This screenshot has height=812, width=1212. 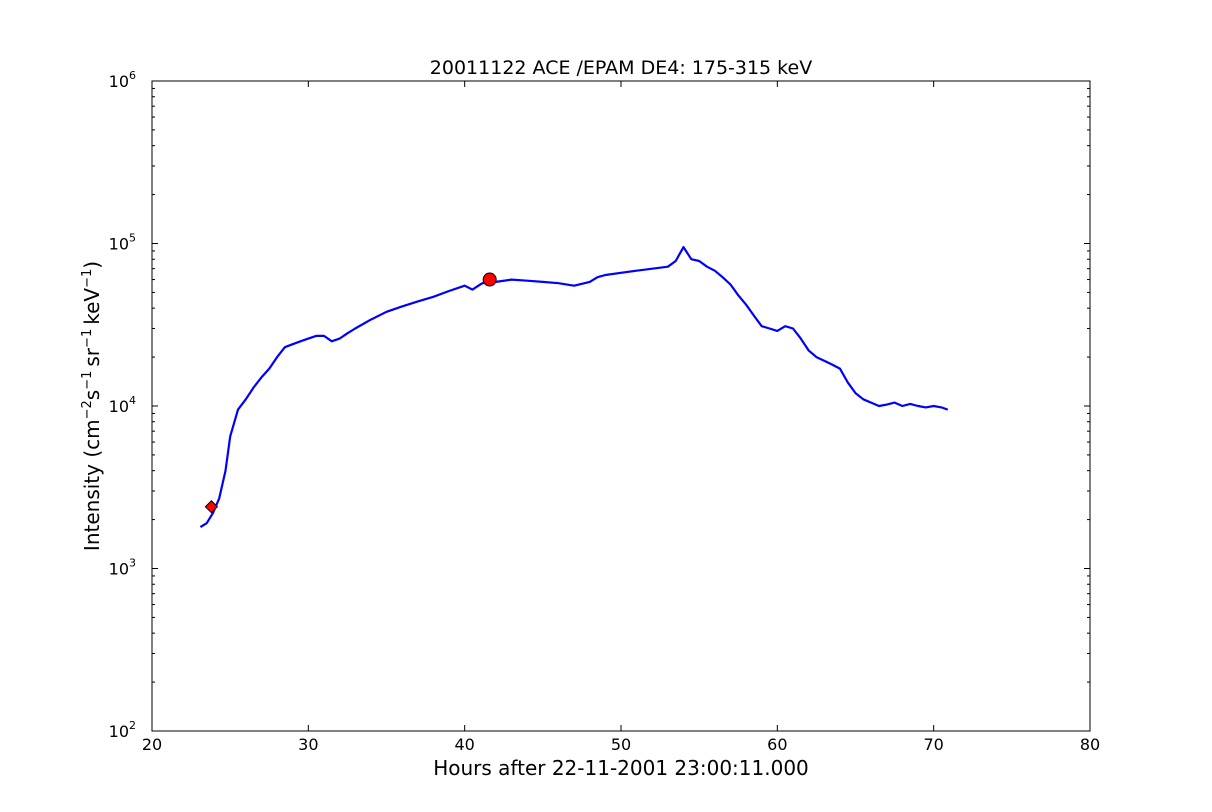 What do you see at coordinates (933, 744) in the screenshot?
I see `x-tick-label: 70` at bounding box center [933, 744].